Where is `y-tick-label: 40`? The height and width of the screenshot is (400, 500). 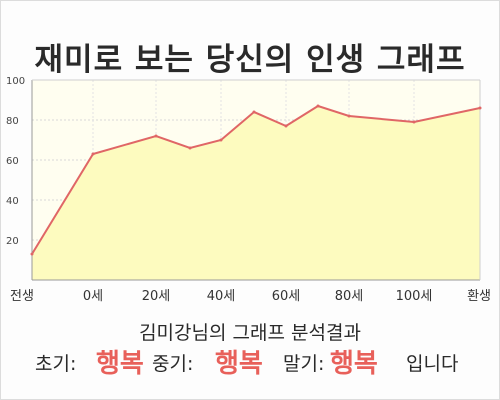
y-tick-label: 40 is located at coordinates (12, 201).